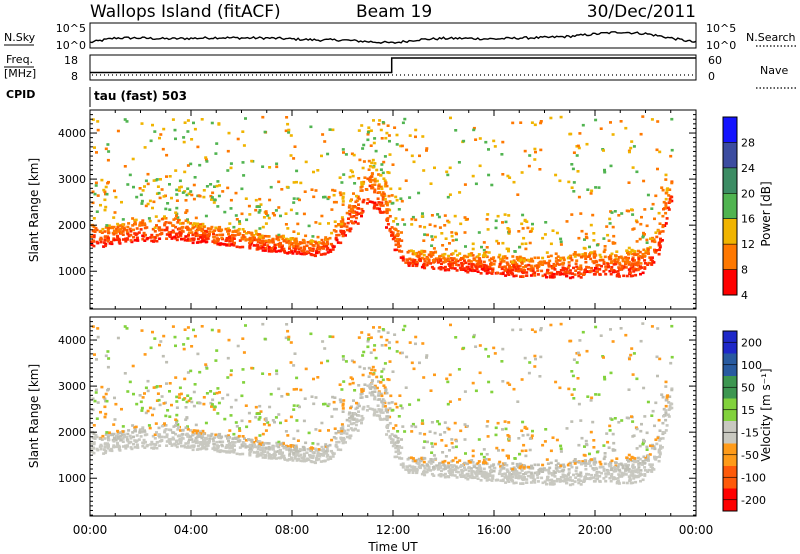  I want to click on colorbar-swatch, so click(730, 231).